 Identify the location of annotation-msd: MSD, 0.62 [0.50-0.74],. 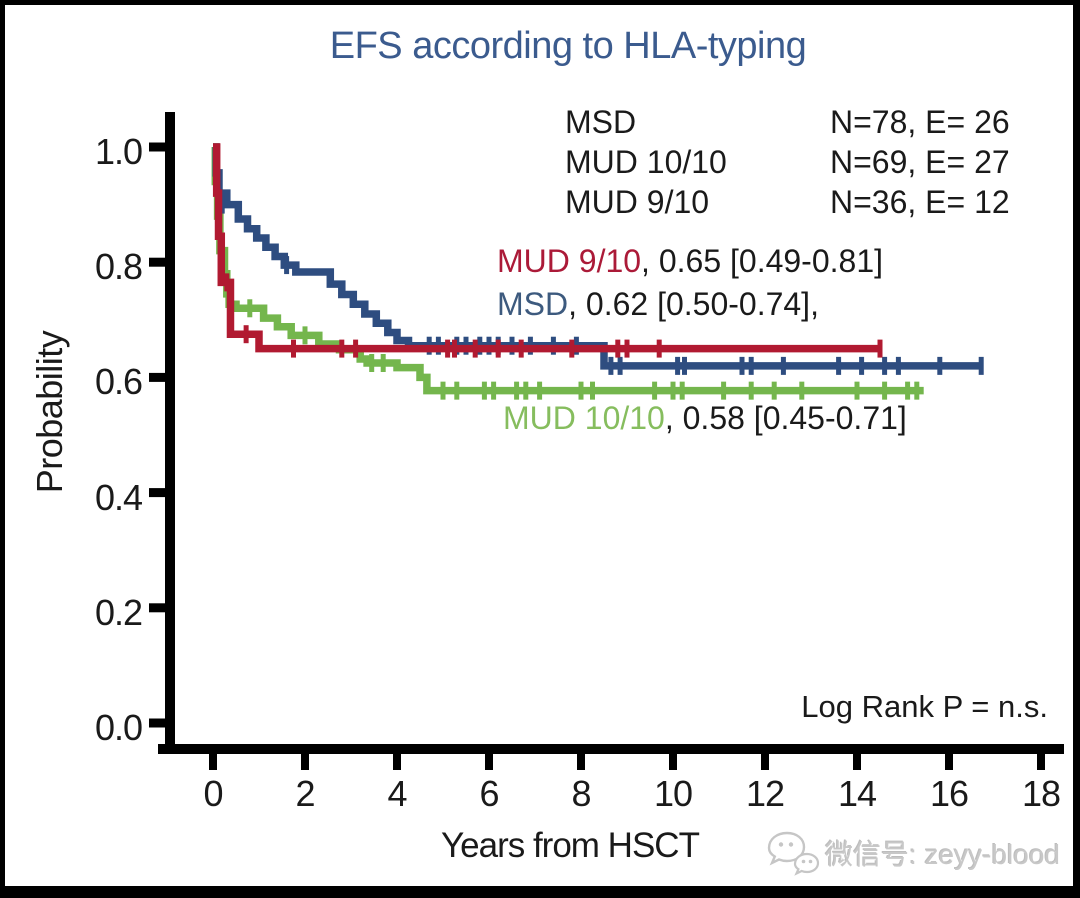
(658, 304).